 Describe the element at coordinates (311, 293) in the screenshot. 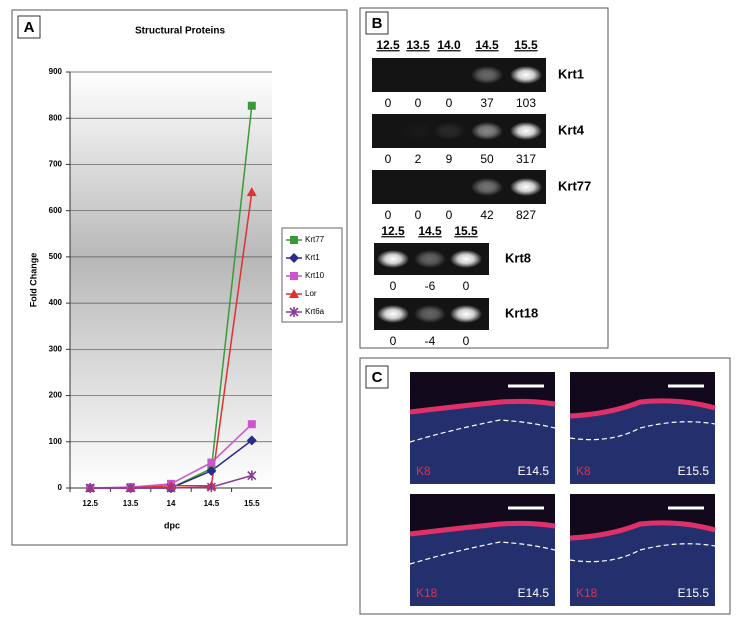

I see `legend-label: Lor` at that location.